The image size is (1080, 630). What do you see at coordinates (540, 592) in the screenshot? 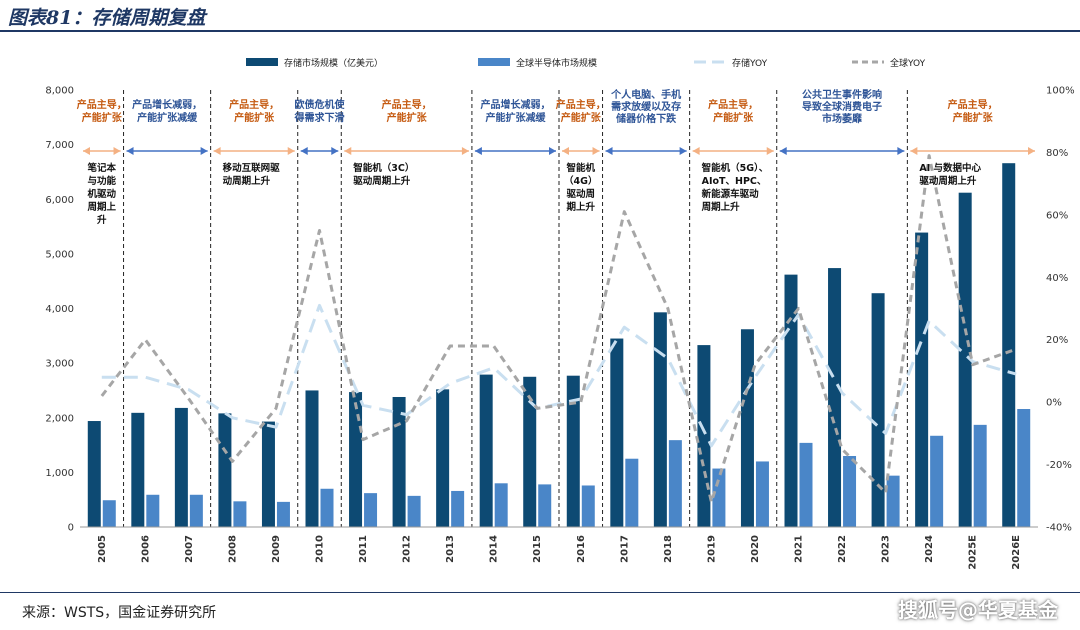
I see `footer-rule` at bounding box center [540, 592].